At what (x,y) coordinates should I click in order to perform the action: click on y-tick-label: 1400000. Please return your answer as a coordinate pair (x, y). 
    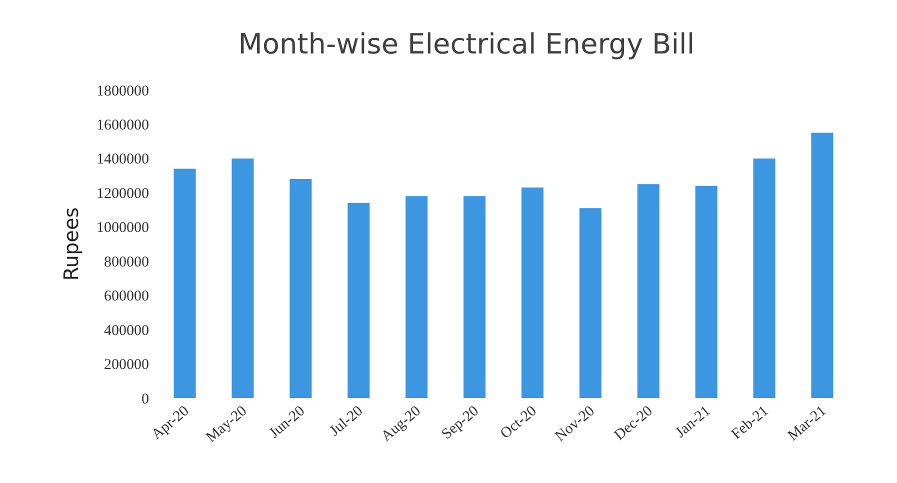
    Looking at the image, I should click on (122, 160).